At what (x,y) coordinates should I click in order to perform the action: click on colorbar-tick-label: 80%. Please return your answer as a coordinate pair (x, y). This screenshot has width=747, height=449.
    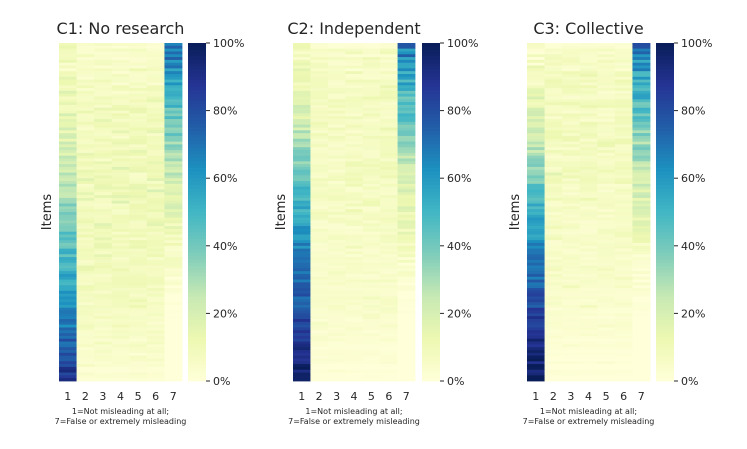
    Looking at the image, I should click on (225, 111).